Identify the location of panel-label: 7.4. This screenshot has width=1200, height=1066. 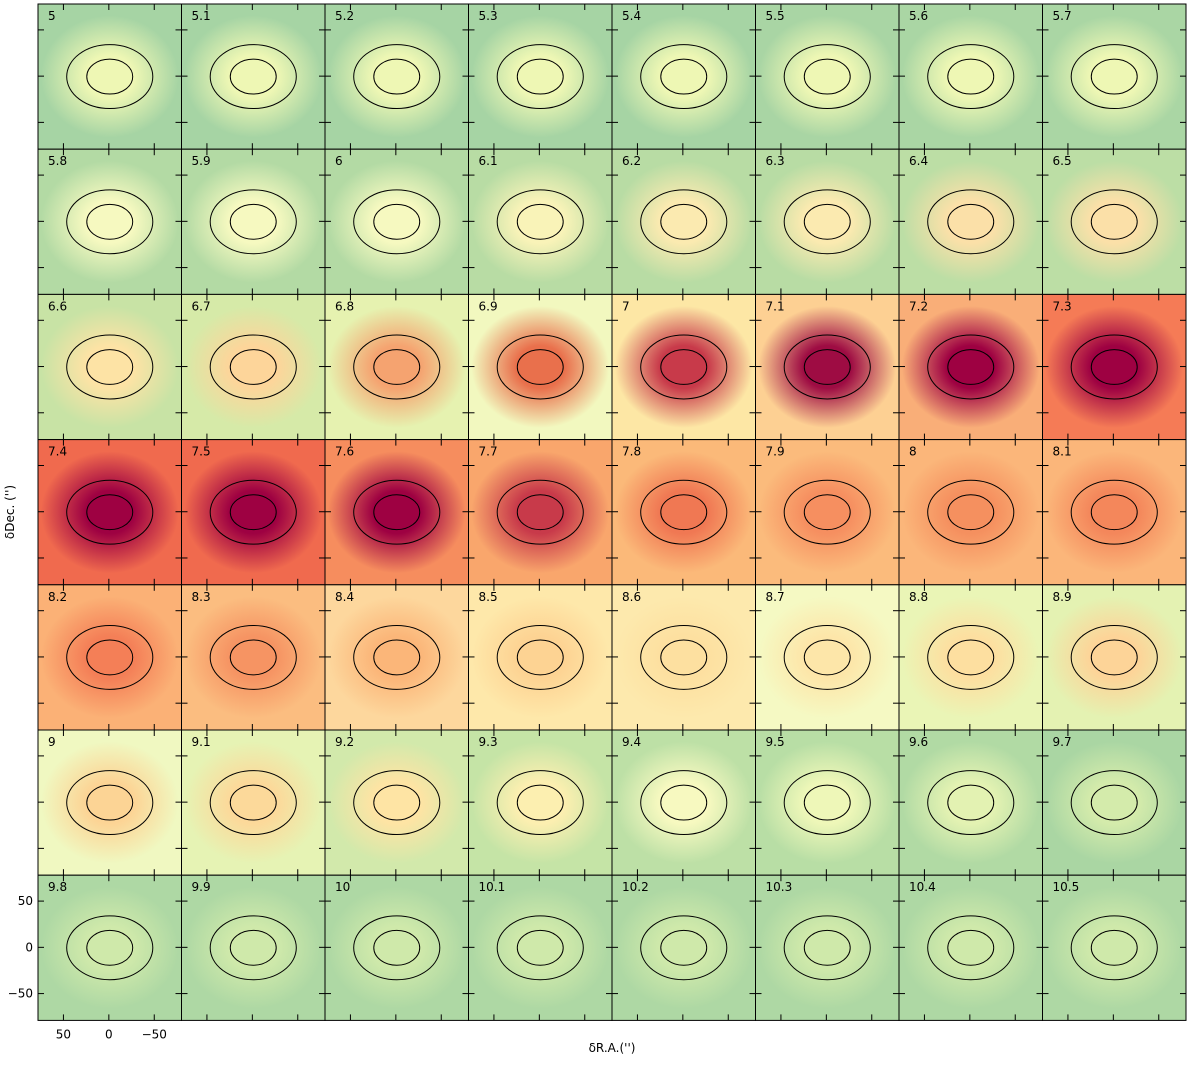
(57, 452).